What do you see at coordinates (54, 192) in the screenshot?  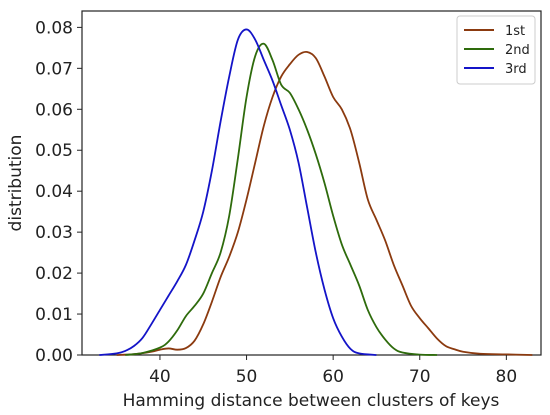 I see `y-tick-label: 0.04` at bounding box center [54, 192].